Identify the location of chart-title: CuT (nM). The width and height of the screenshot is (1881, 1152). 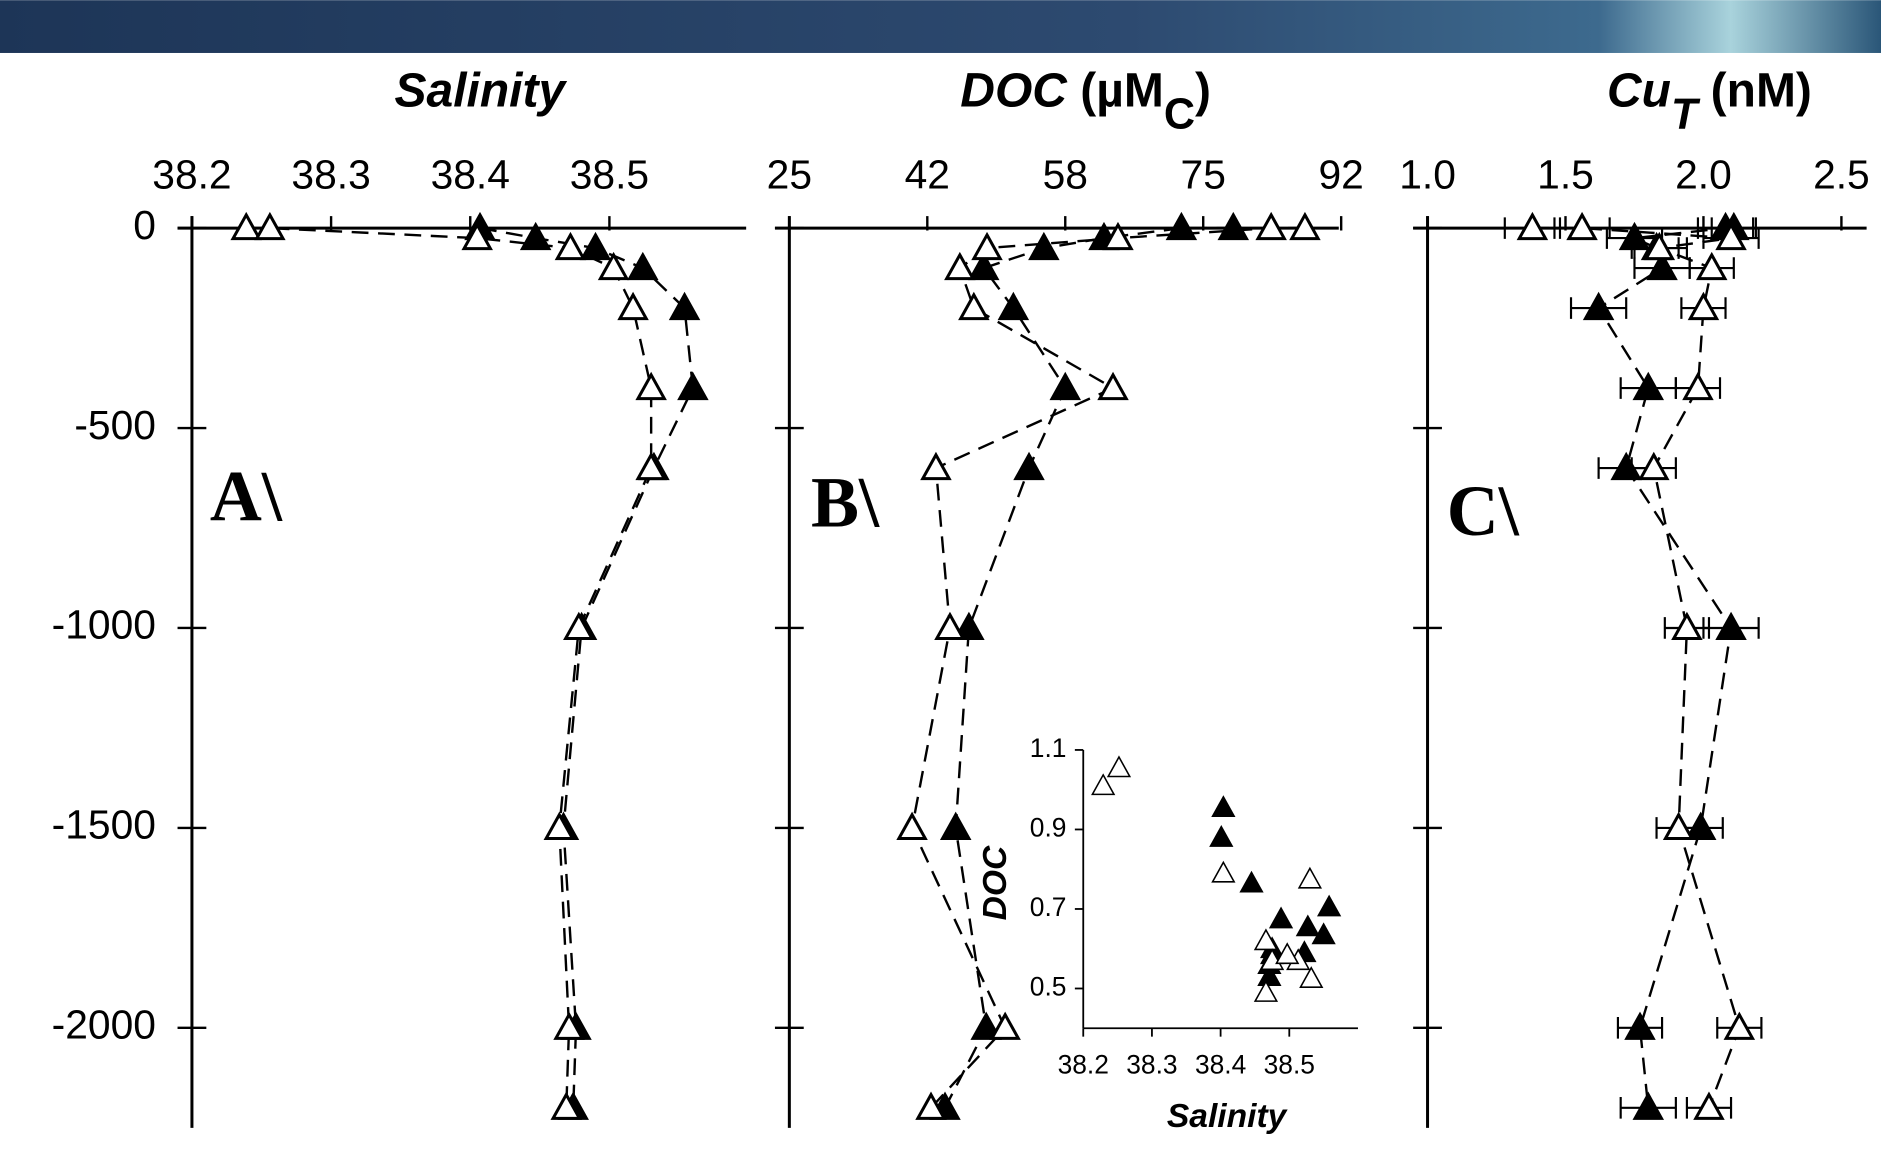
(1709, 101).